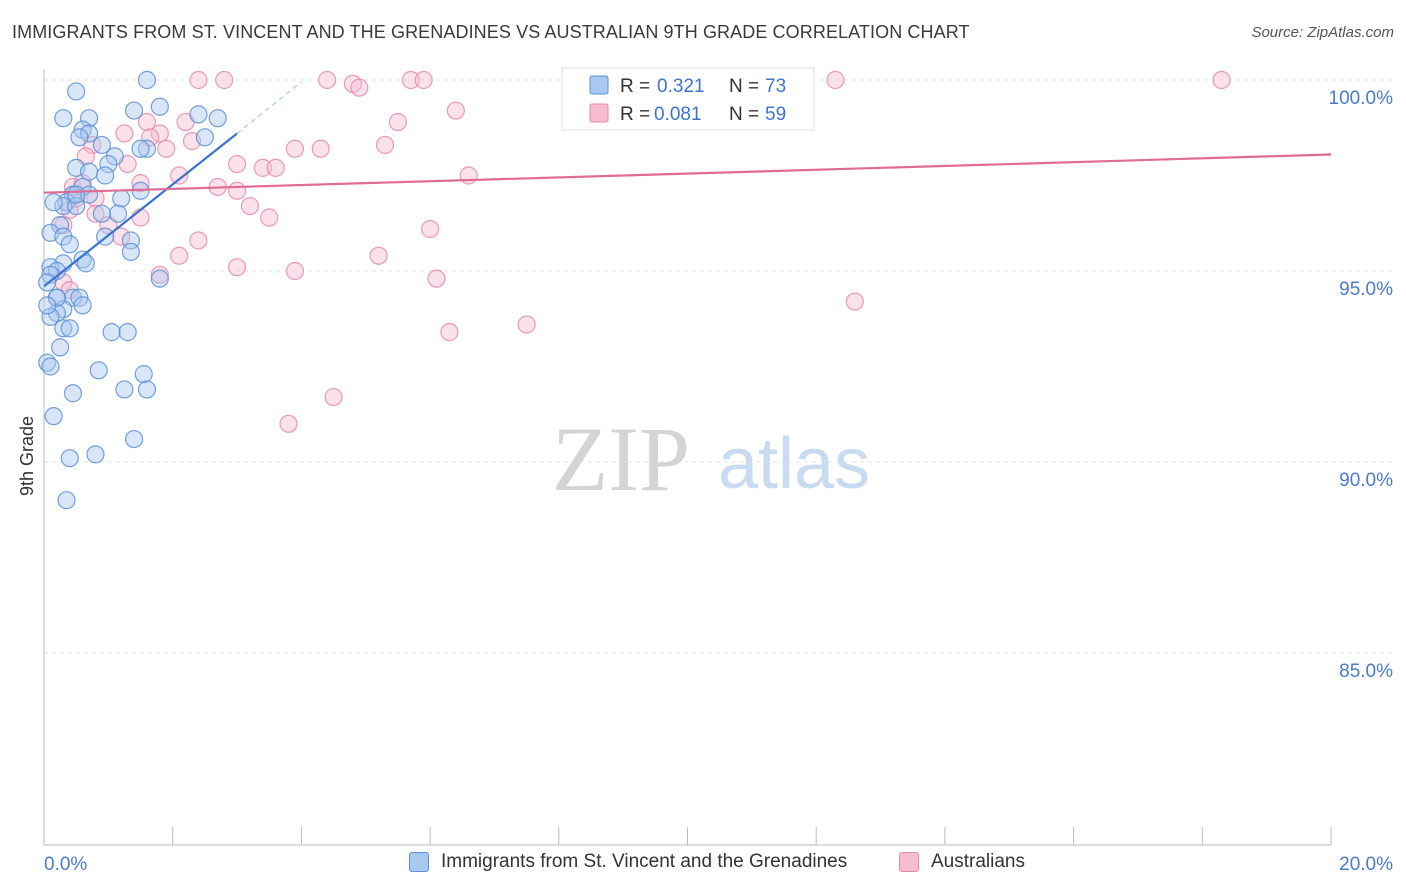 The width and height of the screenshot is (1406, 892). What do you see at coordinates (599, 113) in the screenshot?
I see `legend-swatch-pink` at bounding box center [599, 113].